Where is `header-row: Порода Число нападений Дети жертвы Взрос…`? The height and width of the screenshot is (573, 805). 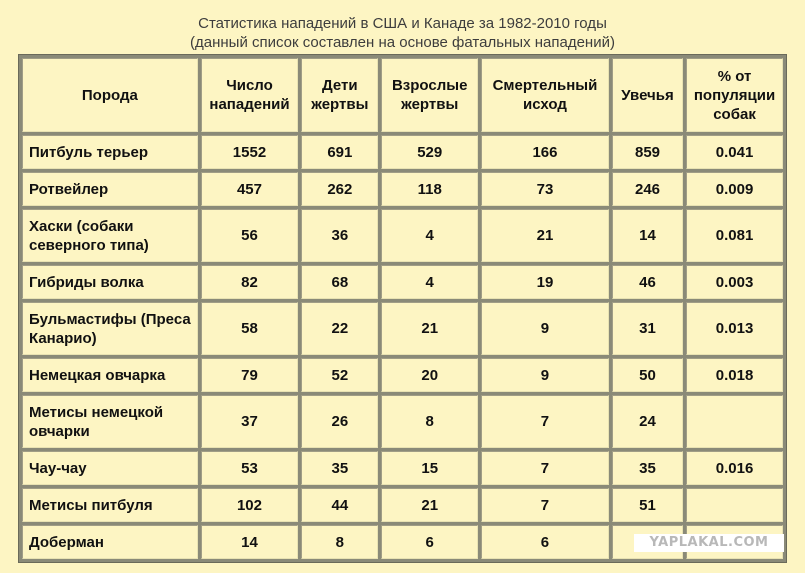 header-row: Порода Число нападений Дети жертвы Взрос… is located at coordinates (402, 95).